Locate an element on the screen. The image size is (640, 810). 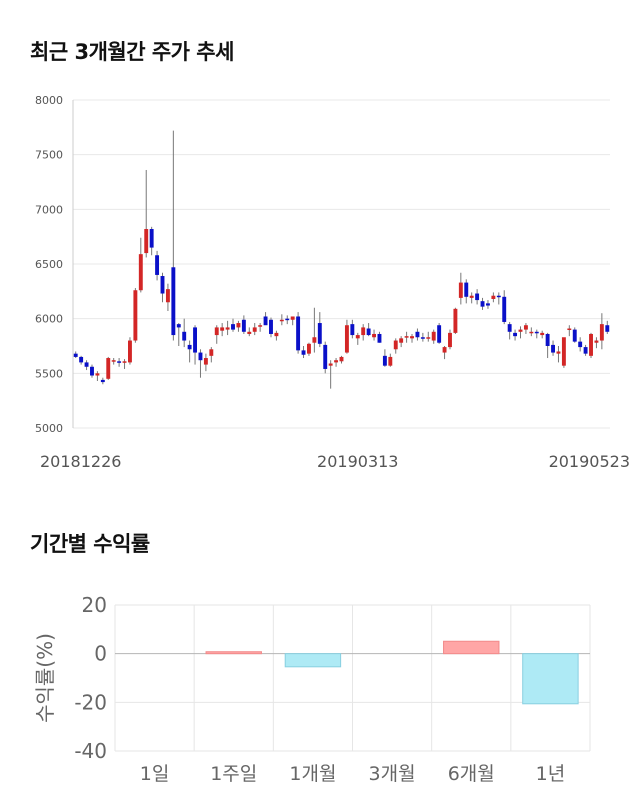
price-y-tick: 7000 is located at coordinates (49, 209).